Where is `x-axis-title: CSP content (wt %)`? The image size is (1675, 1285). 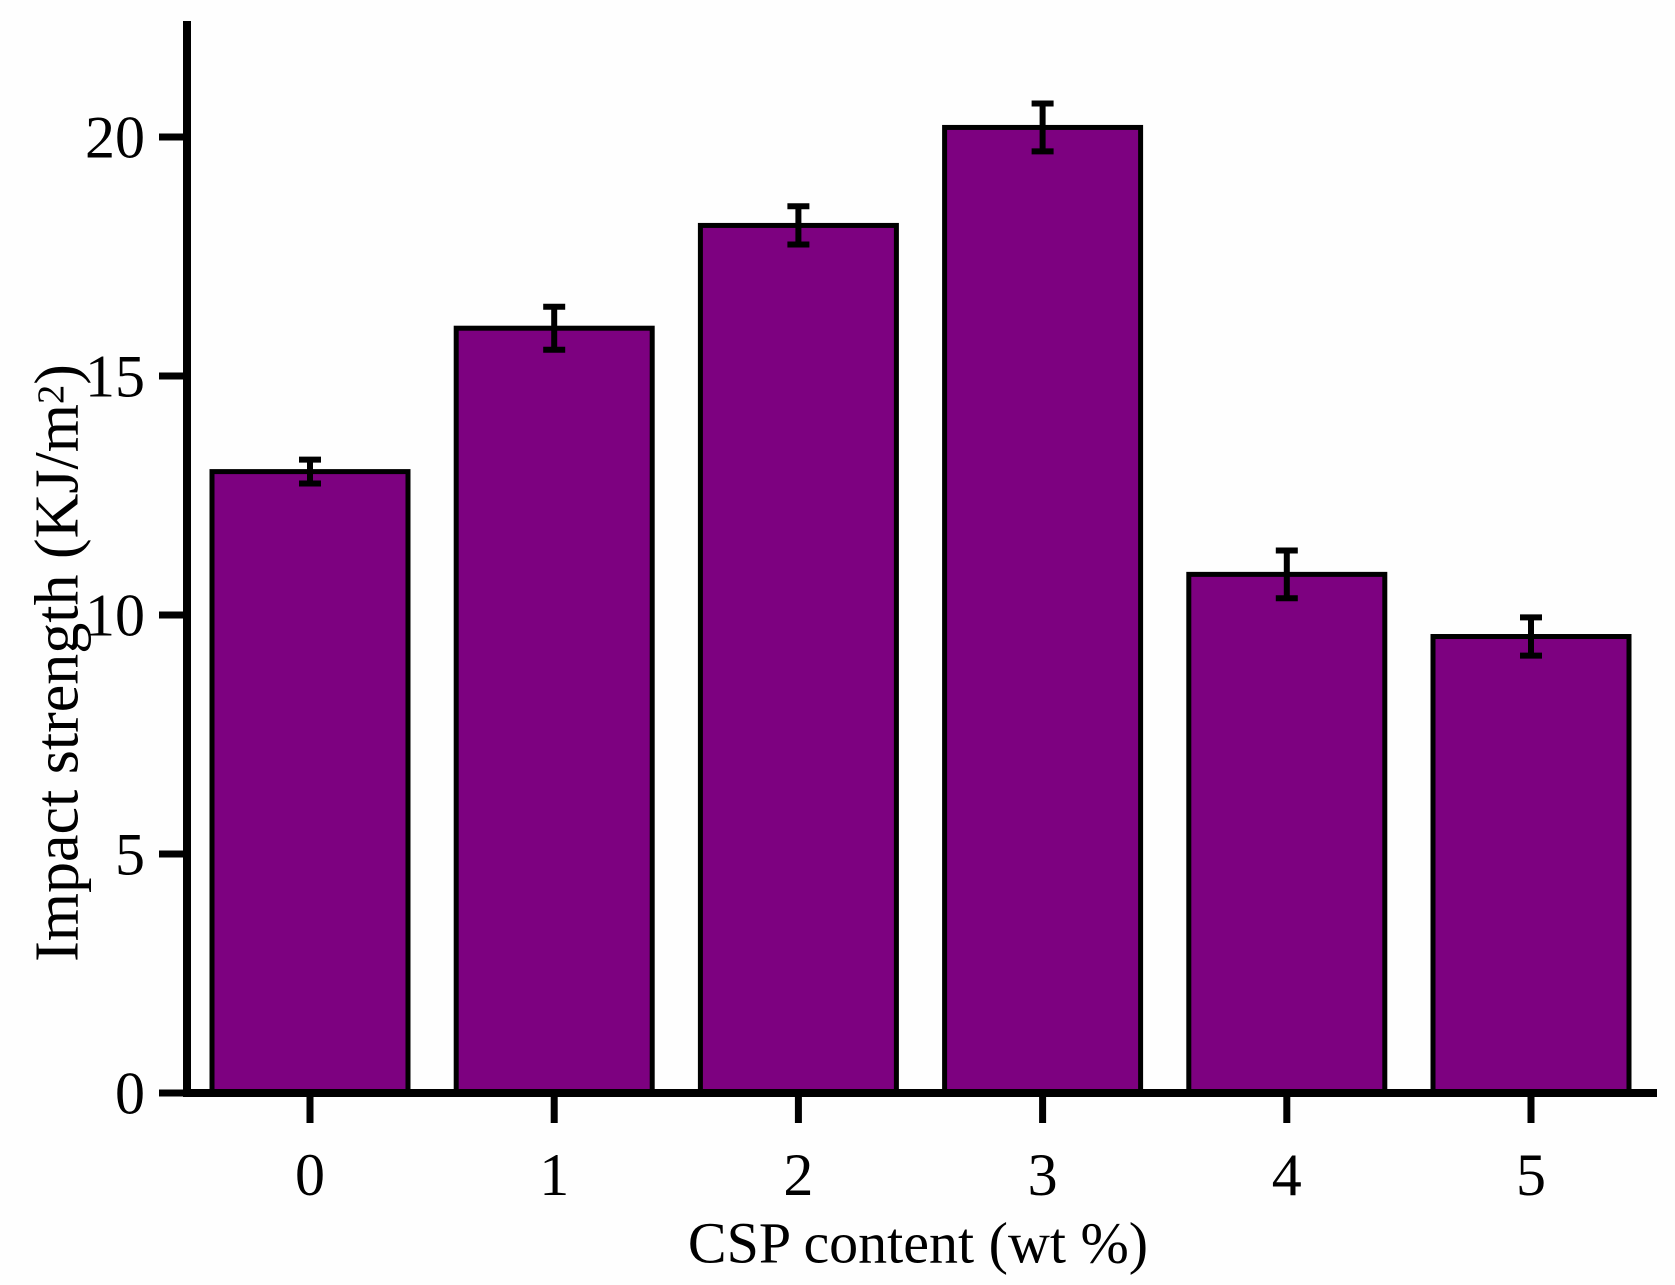 x-axis-title: CSP content (wt %) is located at coordinates (918, 1243).